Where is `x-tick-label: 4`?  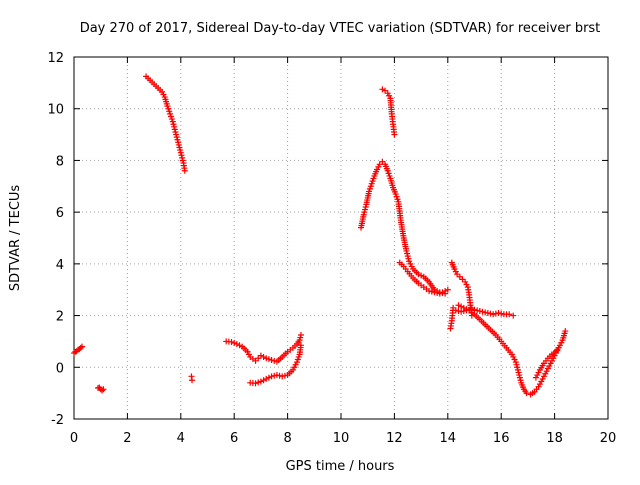
x-tick-label: 4 is located at coordinates (181, 438).